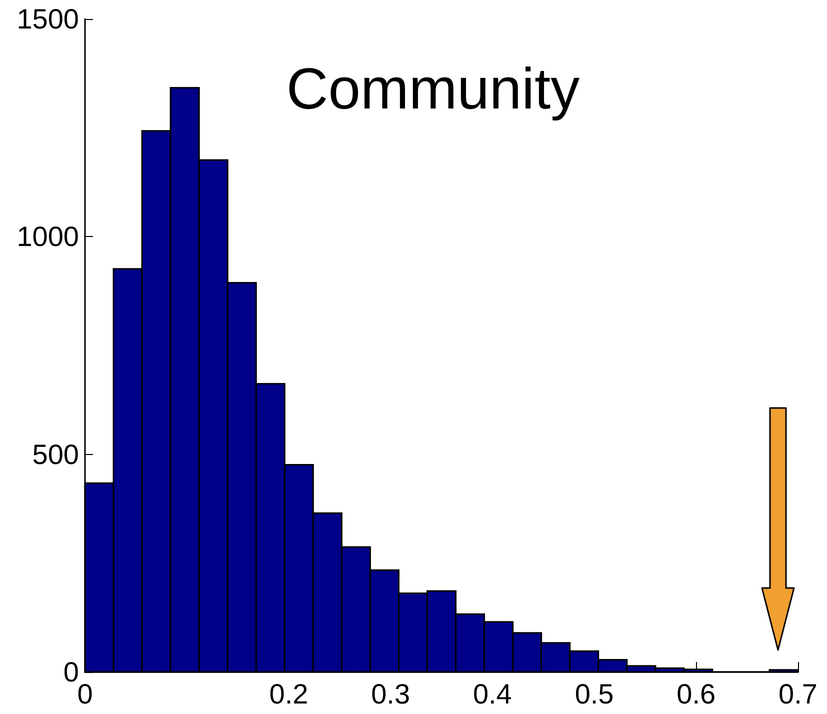 The image size is (827, 714). Describe the element at coordinates (594, 694) in the screenshot. I see `x-tick-label: 0.5` at that location.